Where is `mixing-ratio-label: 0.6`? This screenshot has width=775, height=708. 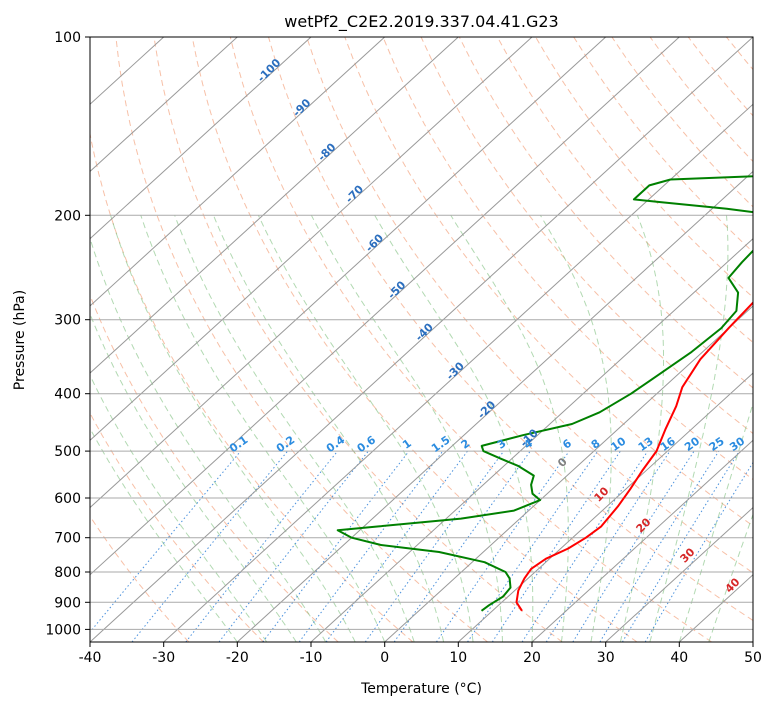 mixing-ratio-label: 0.6 is located at coordinates (367, 444).